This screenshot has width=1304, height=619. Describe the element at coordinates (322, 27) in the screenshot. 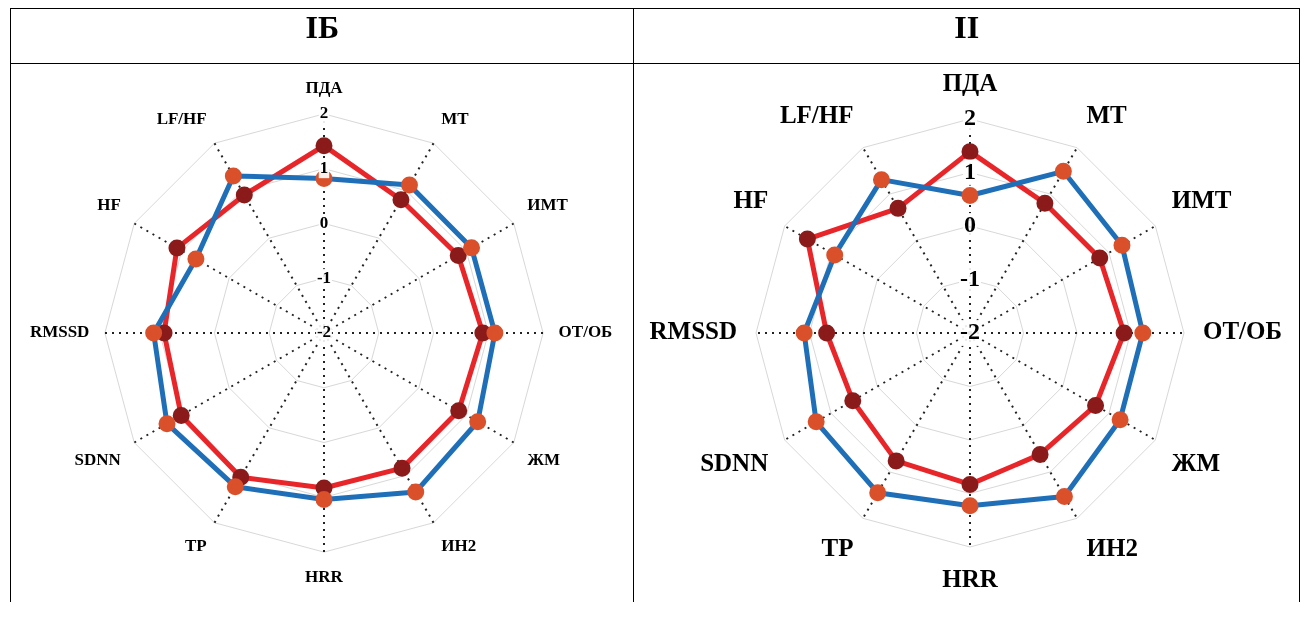

I see `chart-title: IБ` at that location.